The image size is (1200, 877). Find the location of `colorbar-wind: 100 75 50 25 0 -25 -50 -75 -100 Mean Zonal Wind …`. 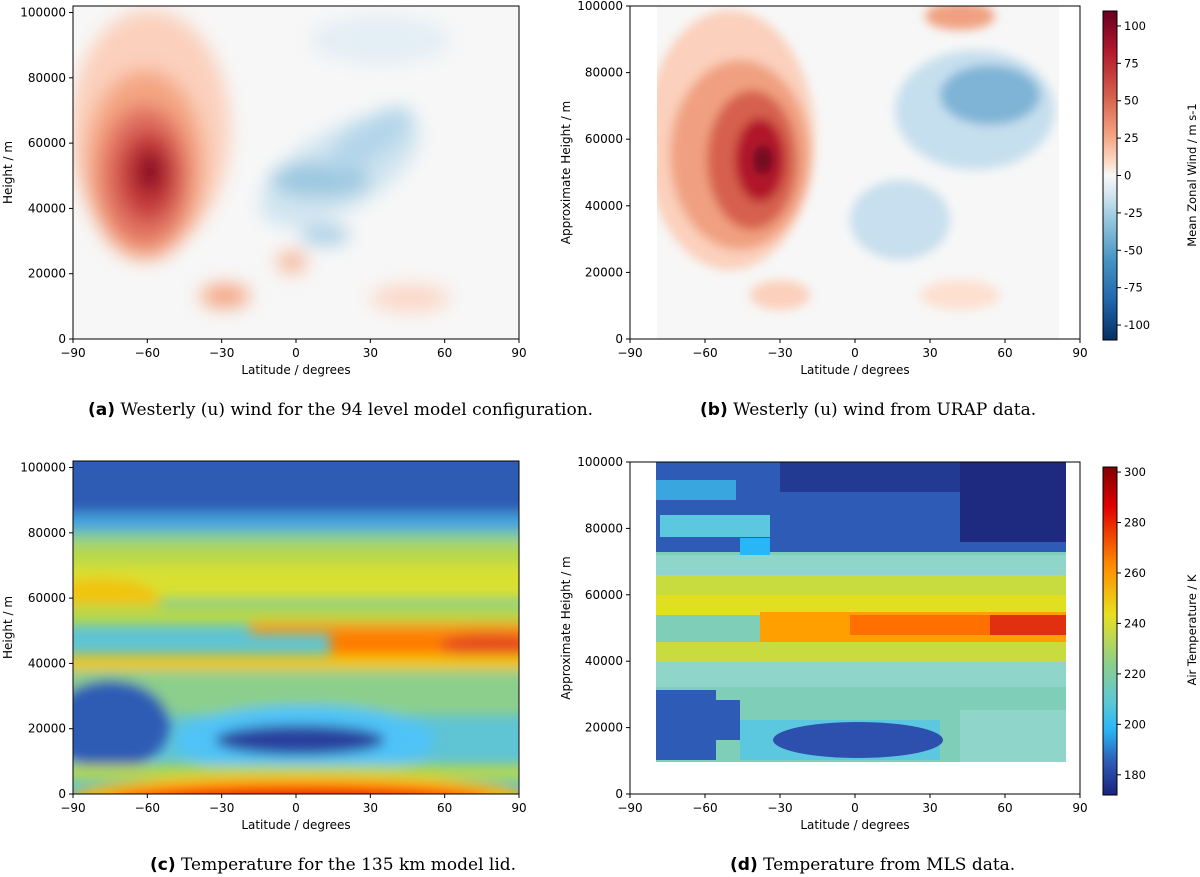

colorbar-wind: 100 75 50 25 0 -25 -50 -75 -100 Mean Zonal Wind … is located at coordinates (1150, 175).